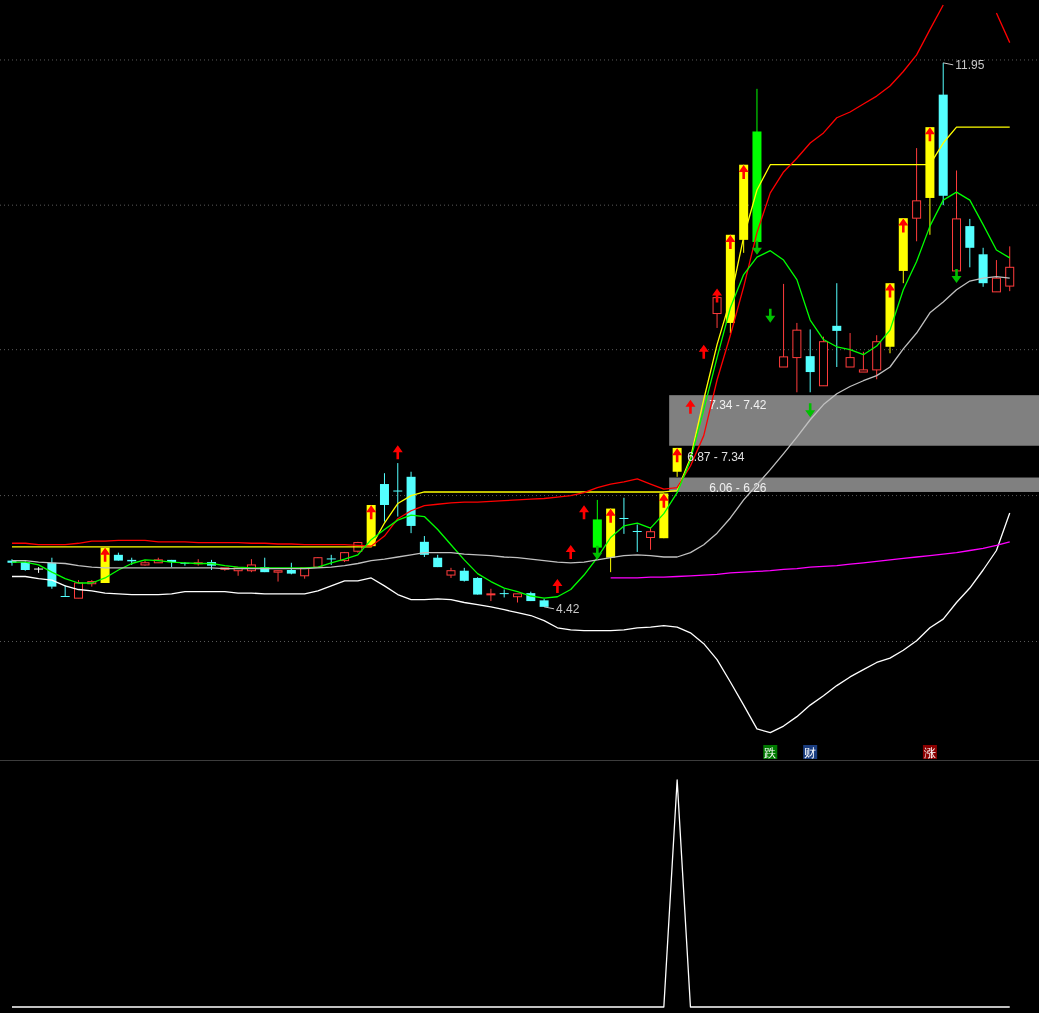 This screenshot has height=1013, width=1039. I want to click on x-tick-label: 跌, so click(770, 753).